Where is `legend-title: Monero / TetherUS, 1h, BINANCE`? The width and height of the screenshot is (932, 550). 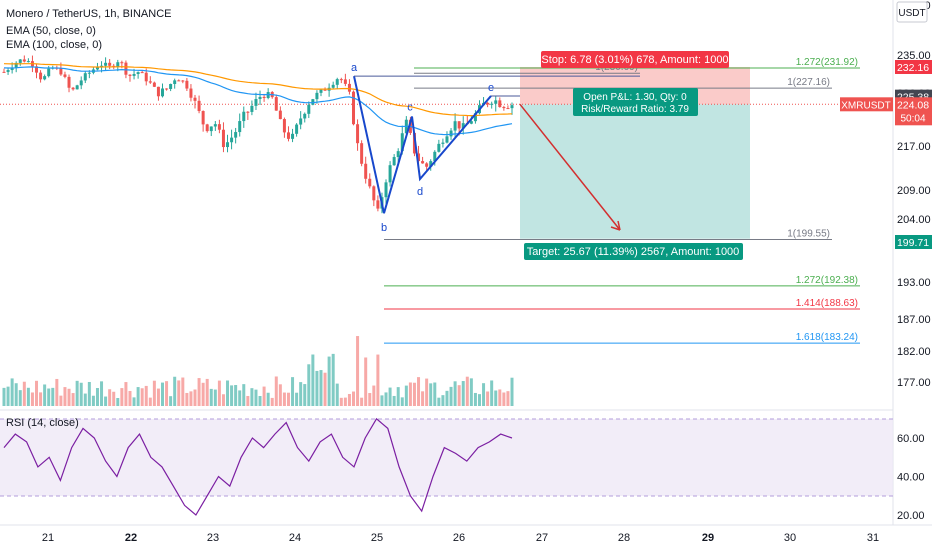
legend-title: Monero / TetherUS, 1h, BINANCE is located at coordinates (88, 14).